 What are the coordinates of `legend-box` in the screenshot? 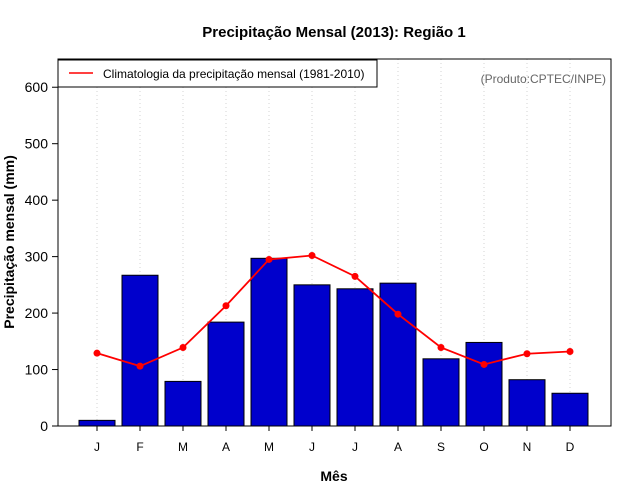 It's located at (217, 73).